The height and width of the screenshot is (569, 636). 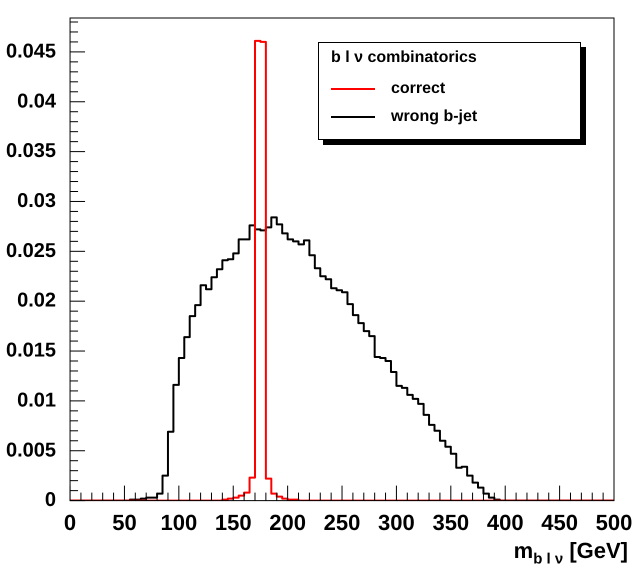 I want to click on y-tick-label: 0.025, so click(x=31, y=251).